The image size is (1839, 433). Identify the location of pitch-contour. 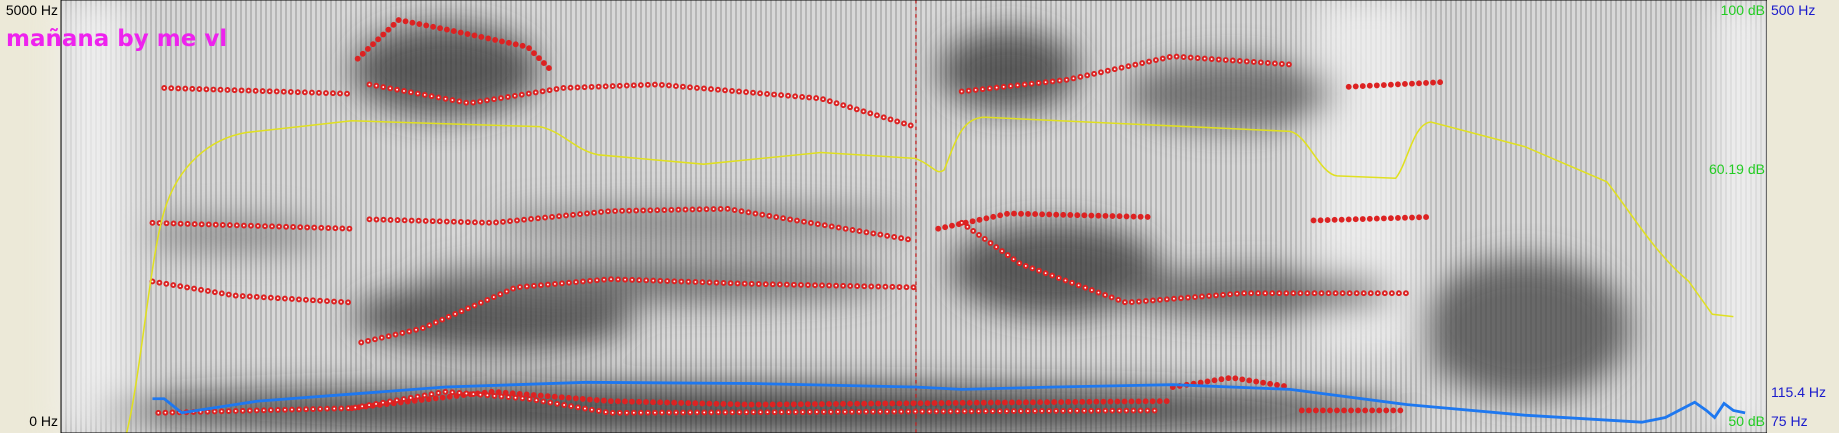
(949, 402).